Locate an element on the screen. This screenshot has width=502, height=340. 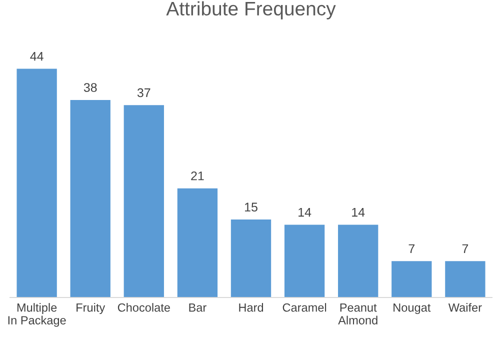
x-tick-label: Chocolate is located at coordinates (144, 307).